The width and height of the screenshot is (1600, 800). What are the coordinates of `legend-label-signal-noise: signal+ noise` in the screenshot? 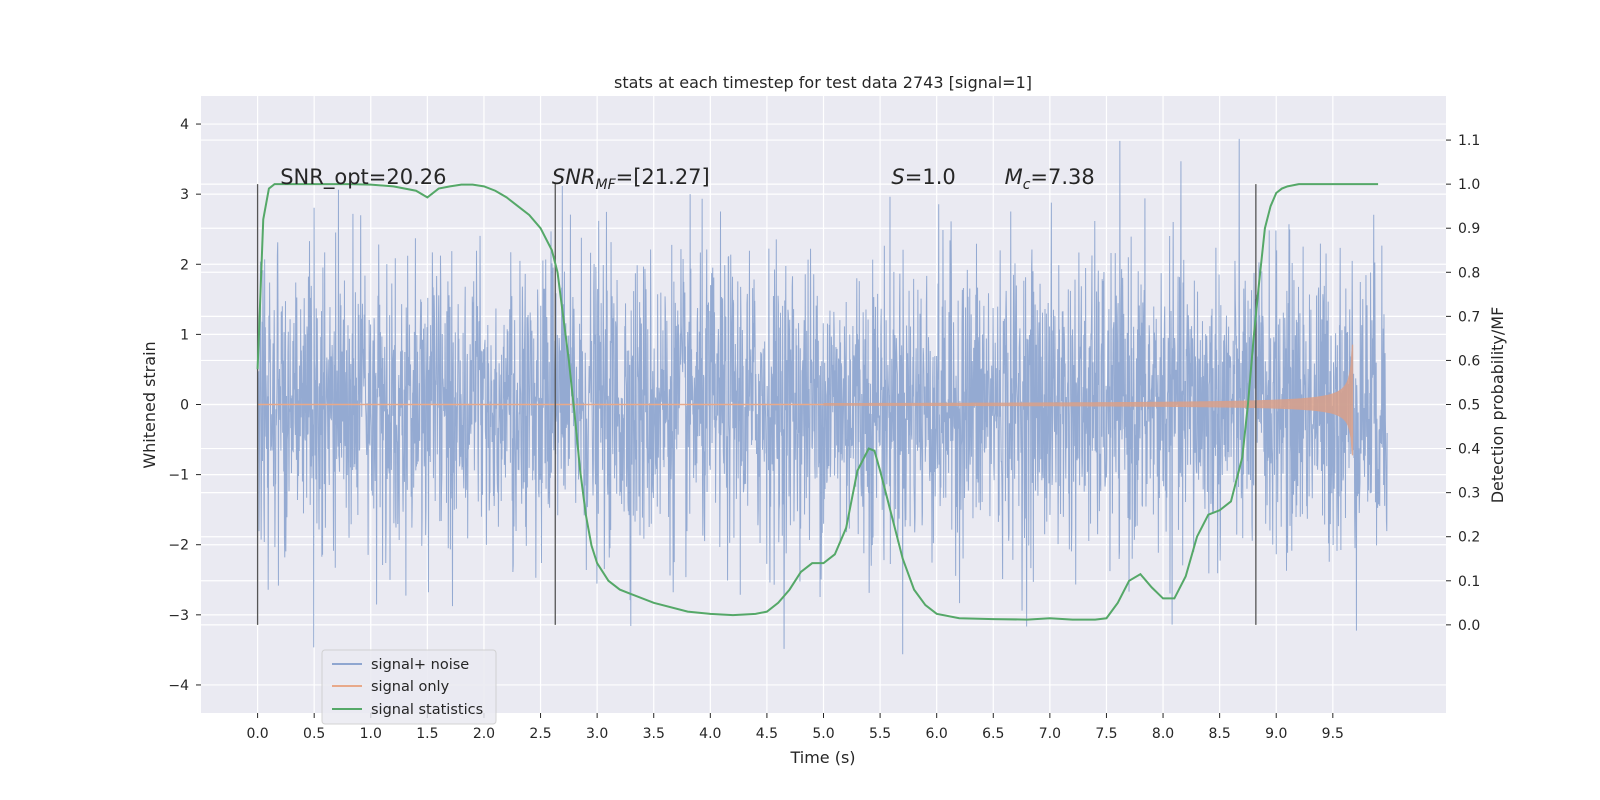 It's located at (420, 665).